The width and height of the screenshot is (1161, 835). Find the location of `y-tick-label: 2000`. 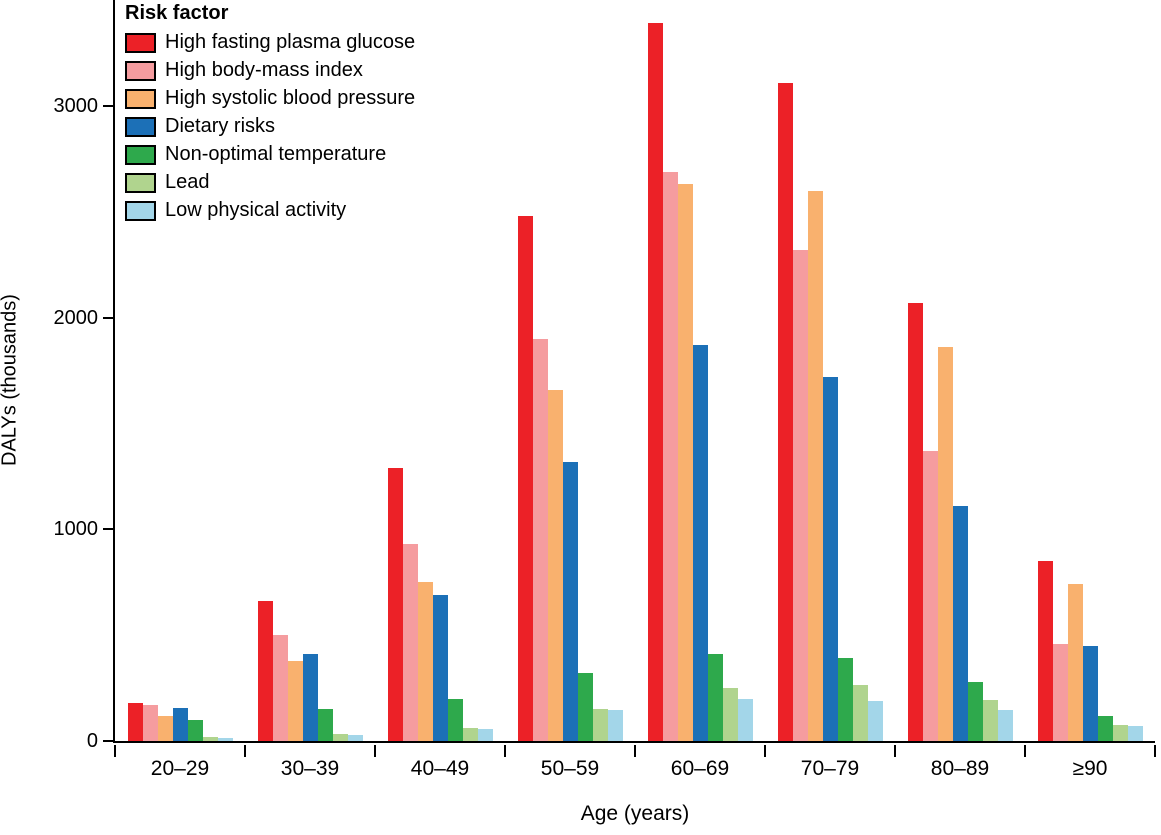

y-tick-label: 2000 is located at coordinates (76, 317).